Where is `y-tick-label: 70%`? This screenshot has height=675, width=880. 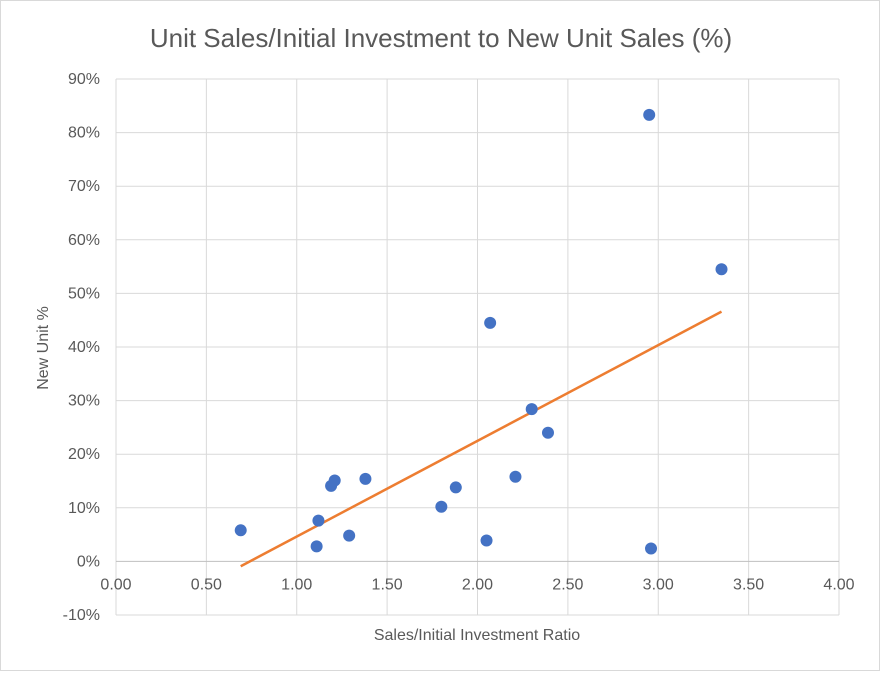 y-tick-label: 70% is located at coordinates (84, 186).